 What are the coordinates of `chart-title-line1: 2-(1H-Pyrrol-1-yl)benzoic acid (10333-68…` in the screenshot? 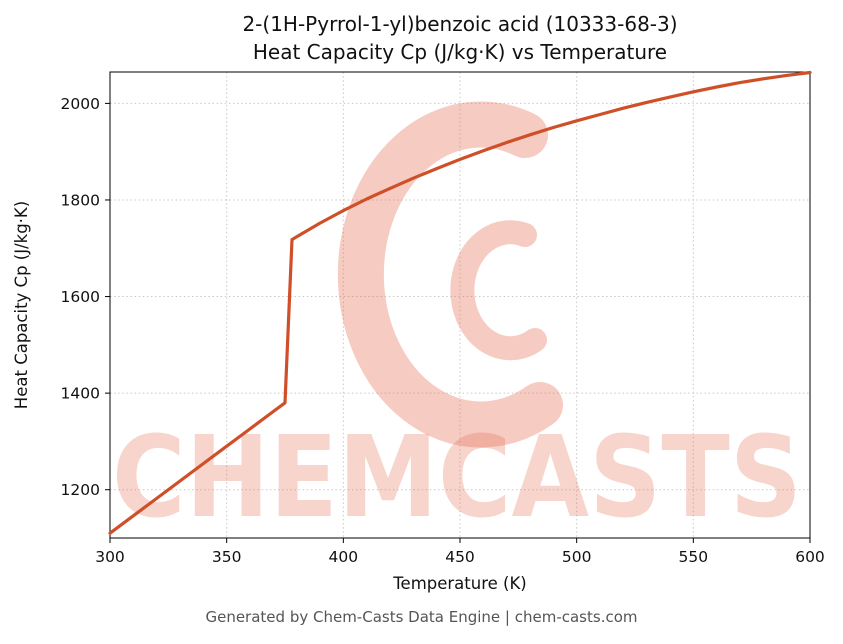 It's located at (460, 24).